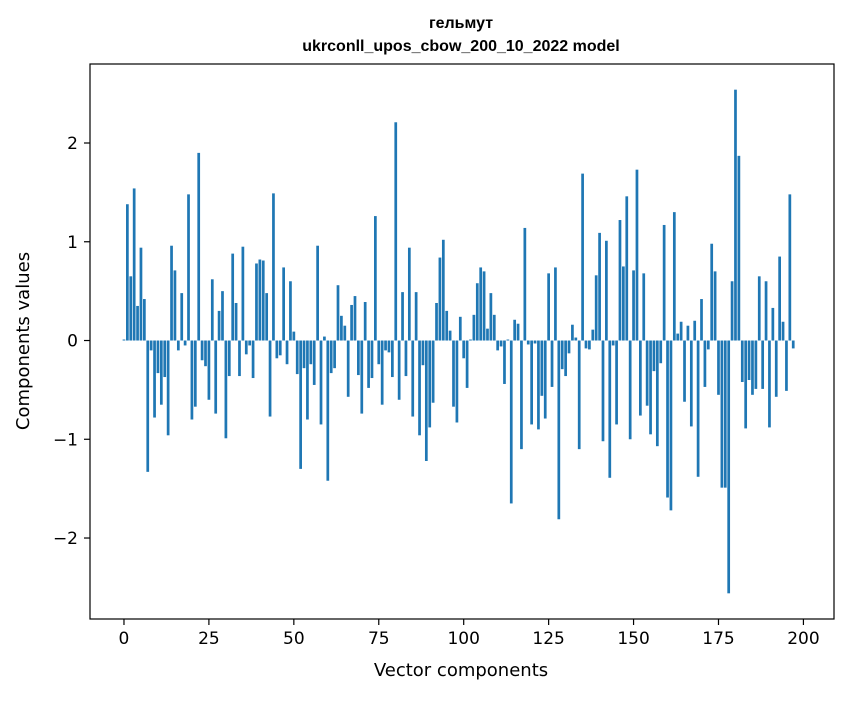  Describe the element at coordinates (461, 23) in the screenshot. I see `chart-title: гельмут` at that location.